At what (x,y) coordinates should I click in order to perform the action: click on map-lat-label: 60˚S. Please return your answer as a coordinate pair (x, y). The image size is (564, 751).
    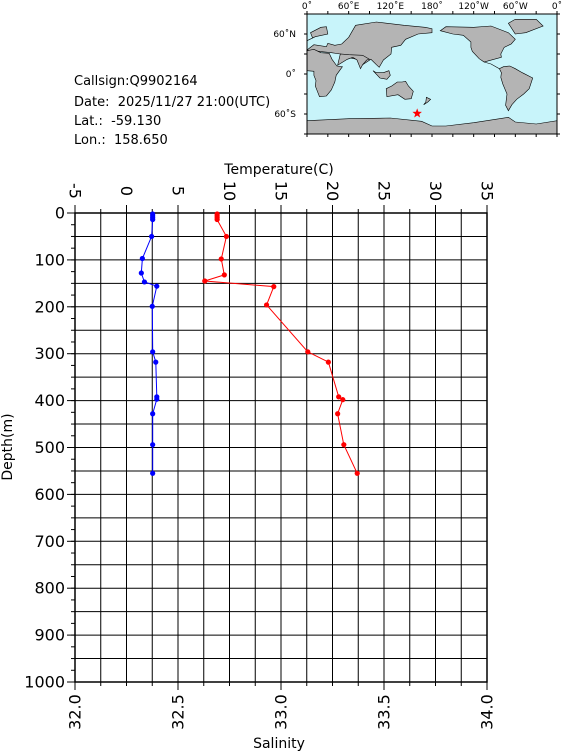
    Looking at the image, I should click on (285, 114).